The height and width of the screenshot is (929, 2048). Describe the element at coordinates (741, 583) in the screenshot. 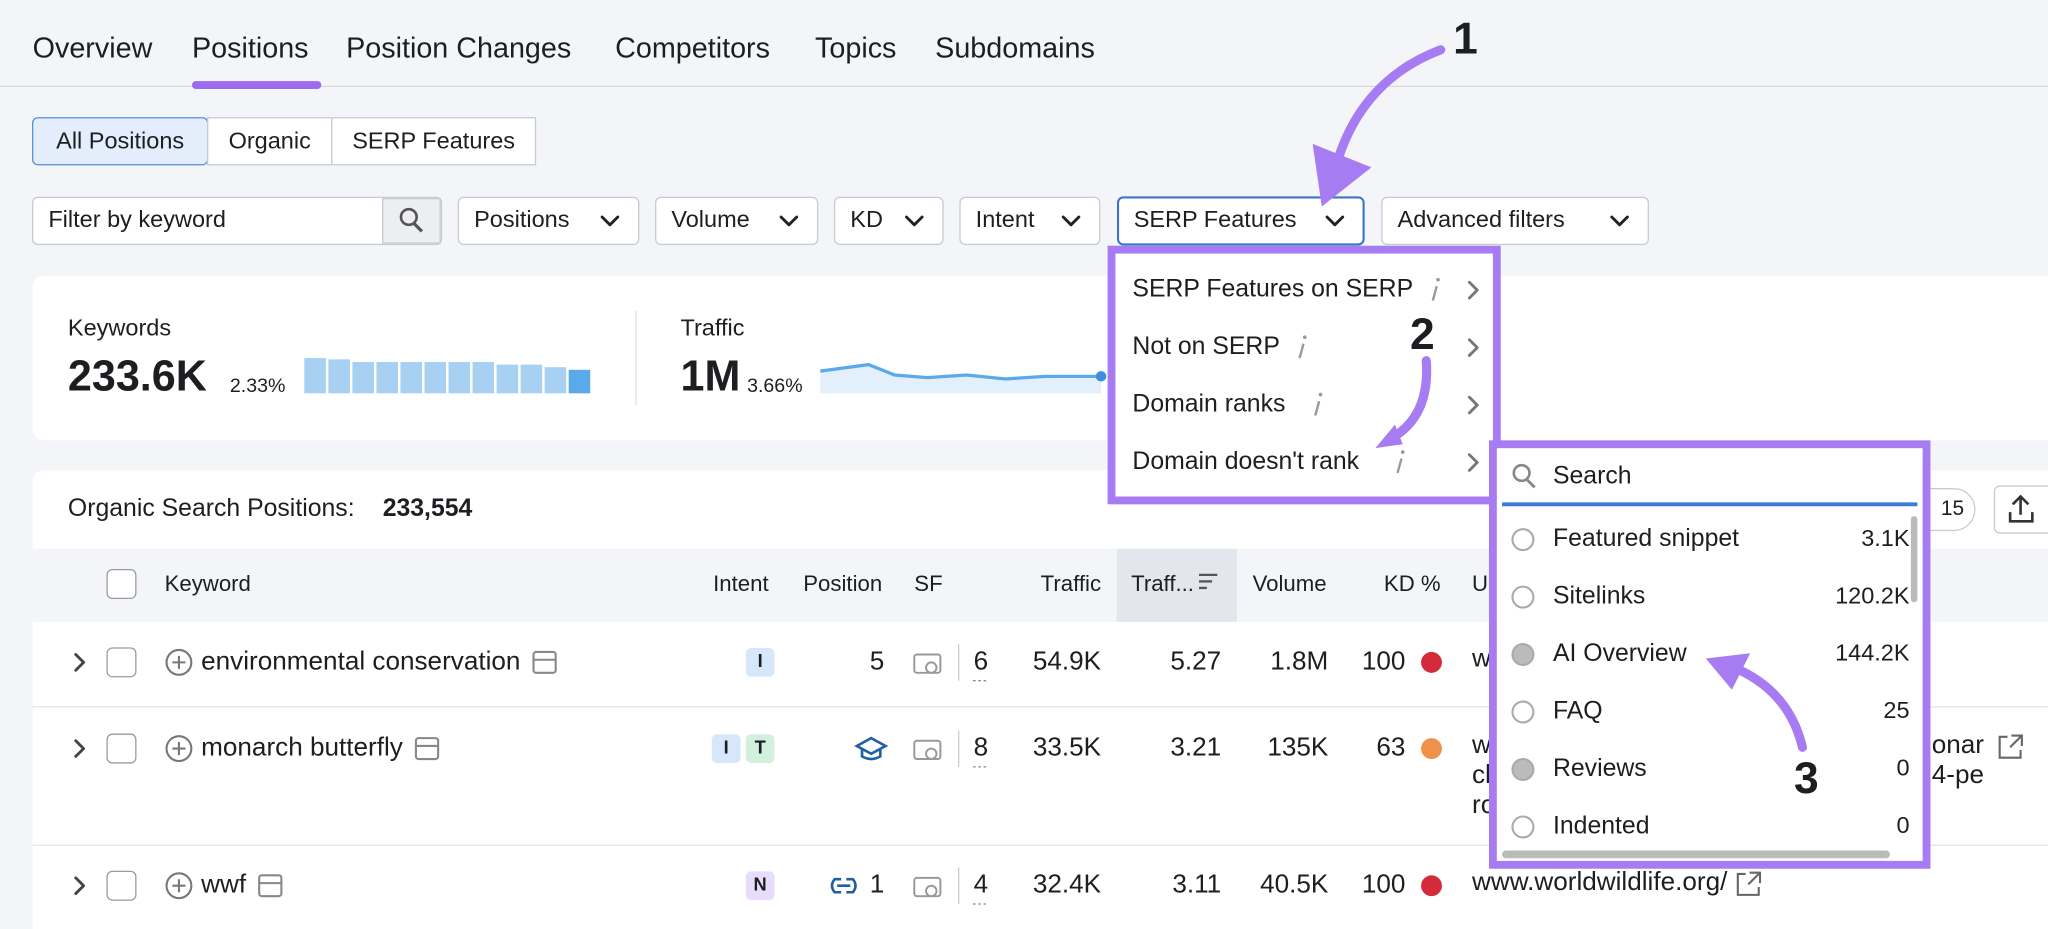

I see `column-header: Intent` at that location.